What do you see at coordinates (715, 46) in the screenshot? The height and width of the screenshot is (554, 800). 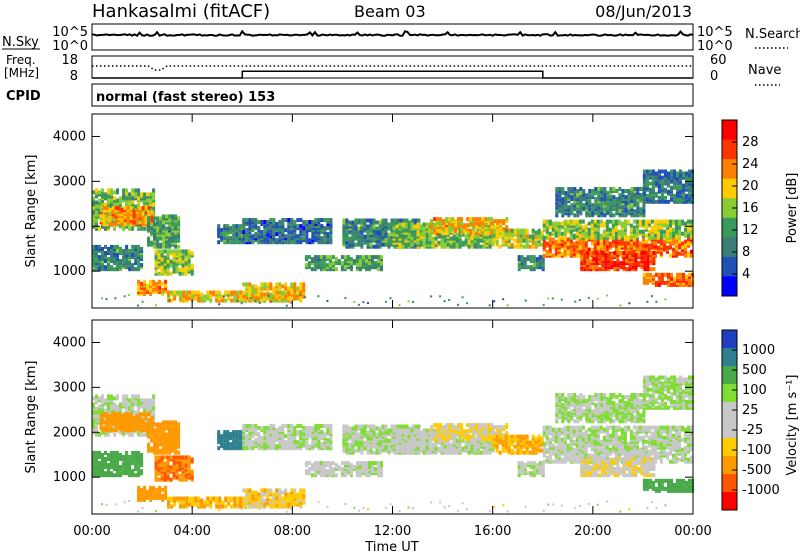 I see `noise-right-tick-bottom: 10^0` at bounding box center [715, 46].